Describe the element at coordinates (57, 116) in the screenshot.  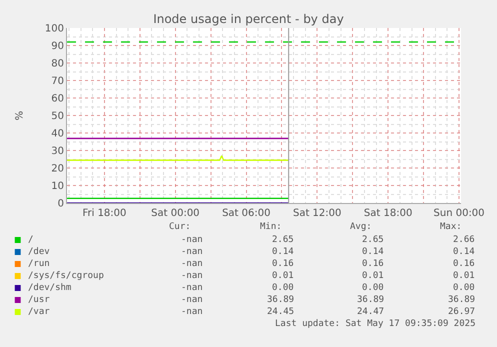
I see `y-tick-label: 50` at that location.